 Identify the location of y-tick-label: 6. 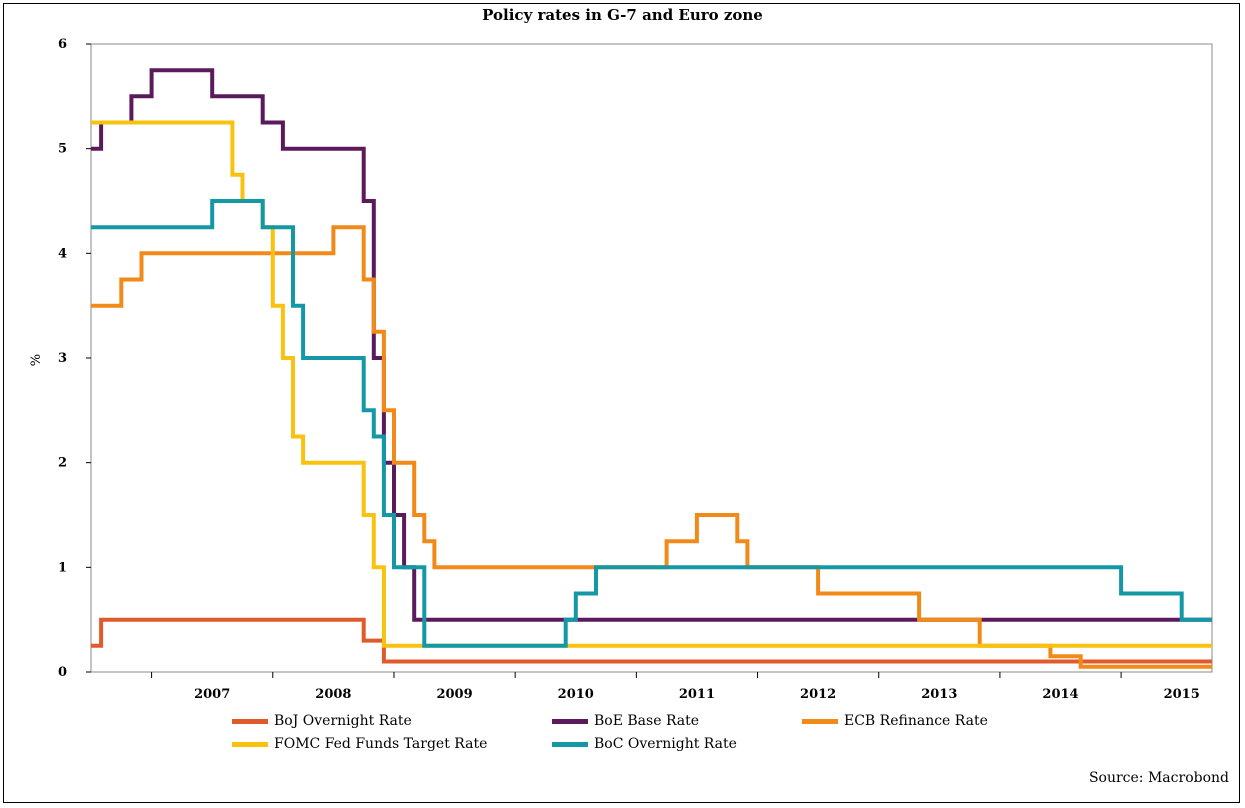
(62, 44).